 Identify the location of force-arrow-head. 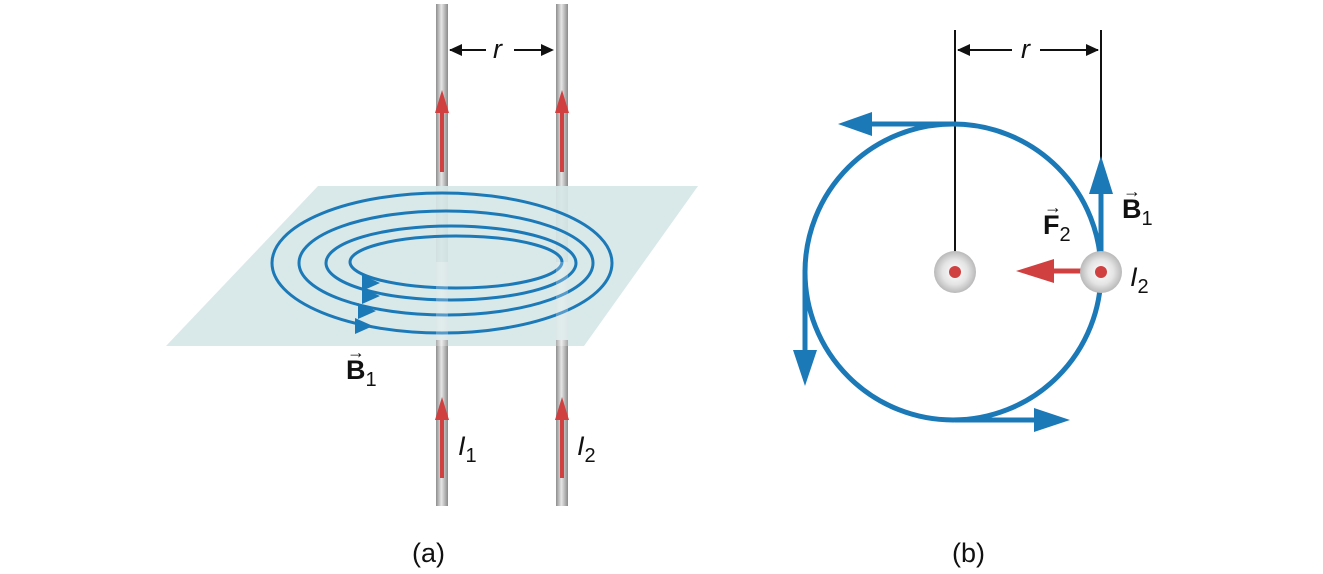
(1035, 271).